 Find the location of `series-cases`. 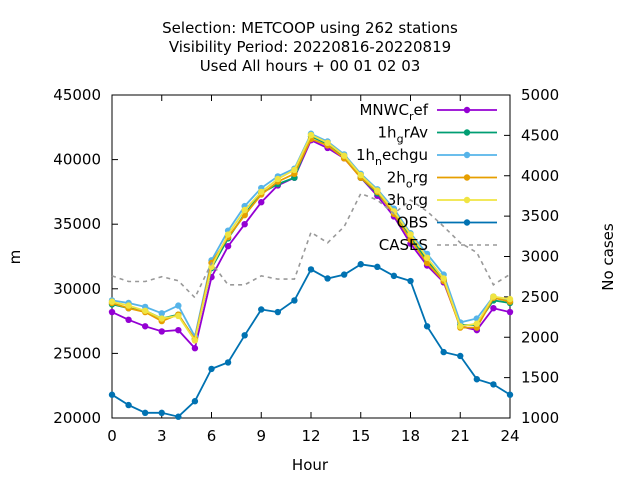

series-cases is located at coordinates (311, 246).